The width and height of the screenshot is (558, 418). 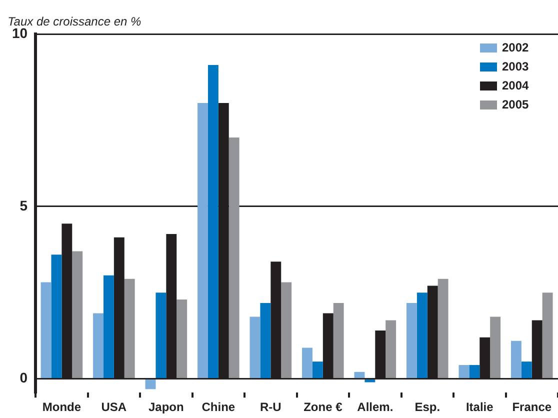 I want to click on x-tick-label: Monde, so click(x=62, y=407).